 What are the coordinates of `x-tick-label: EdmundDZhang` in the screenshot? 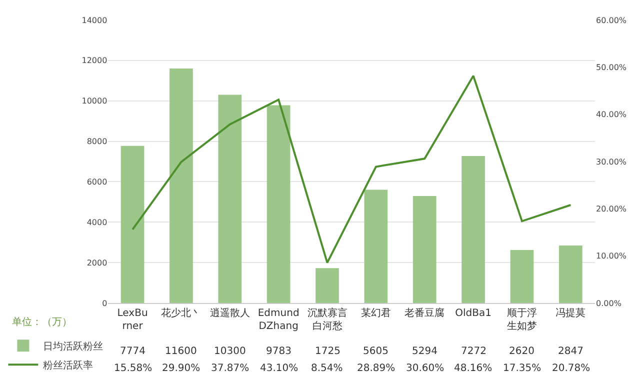 It's located at (279, 320).